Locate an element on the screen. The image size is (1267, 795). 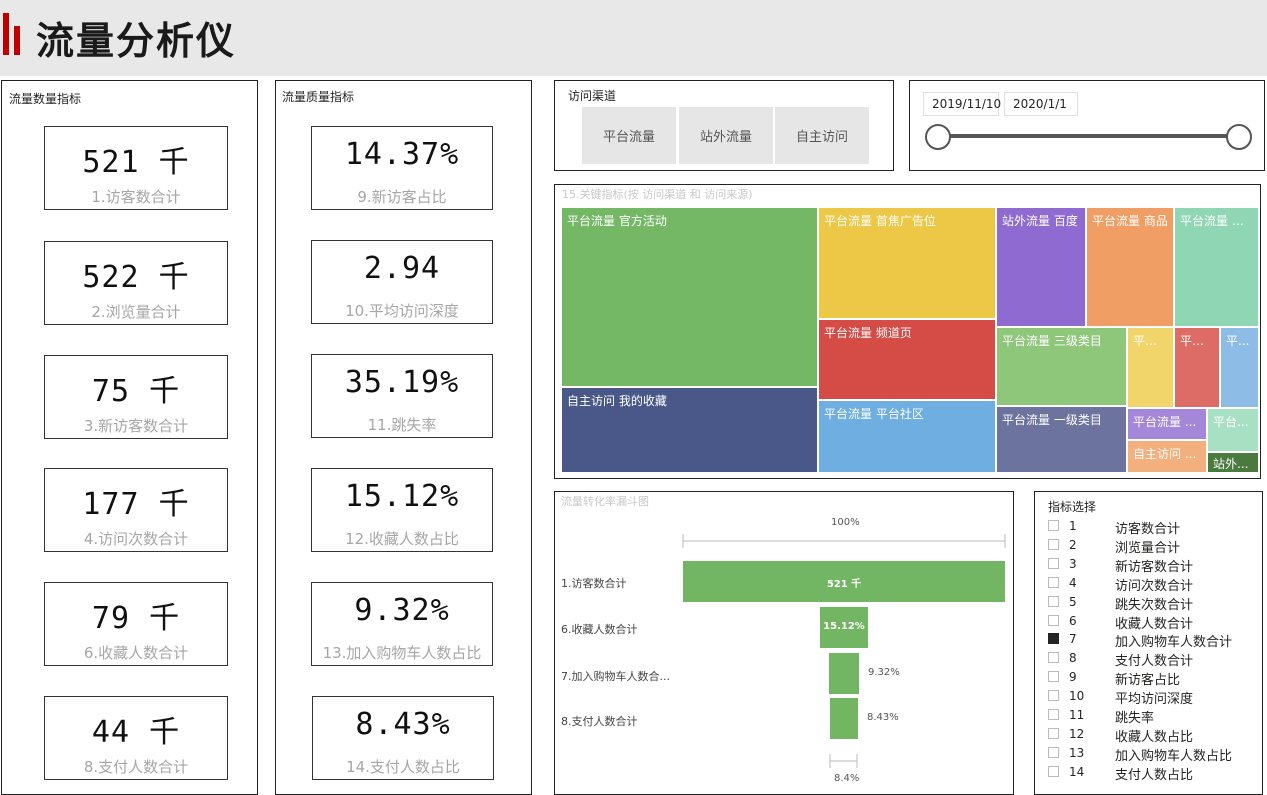
header-bar: 流量分析仪 is located at coordinates (633, 38).